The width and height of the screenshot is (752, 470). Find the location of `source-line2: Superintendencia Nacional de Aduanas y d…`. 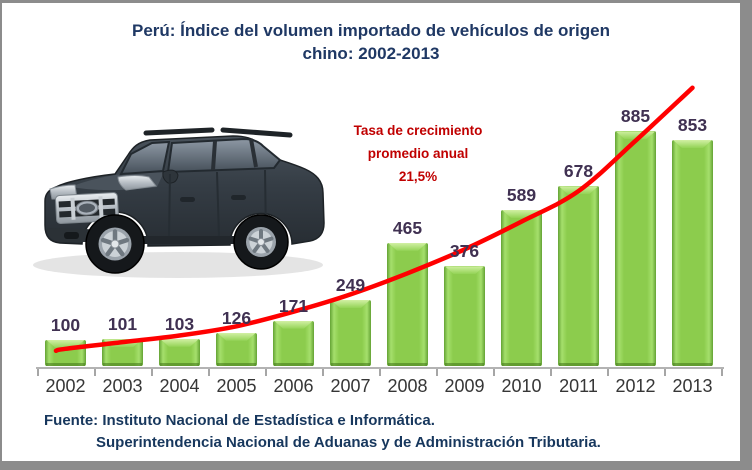

source-line2: Superintendencia Nacional de Aduanas y d… is located at coordinates (348, 442).